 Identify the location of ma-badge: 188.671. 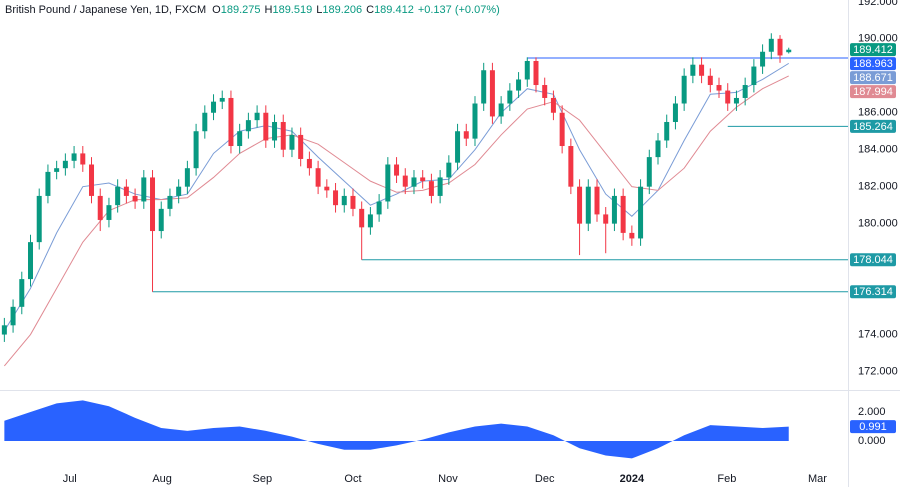
(873, 78).